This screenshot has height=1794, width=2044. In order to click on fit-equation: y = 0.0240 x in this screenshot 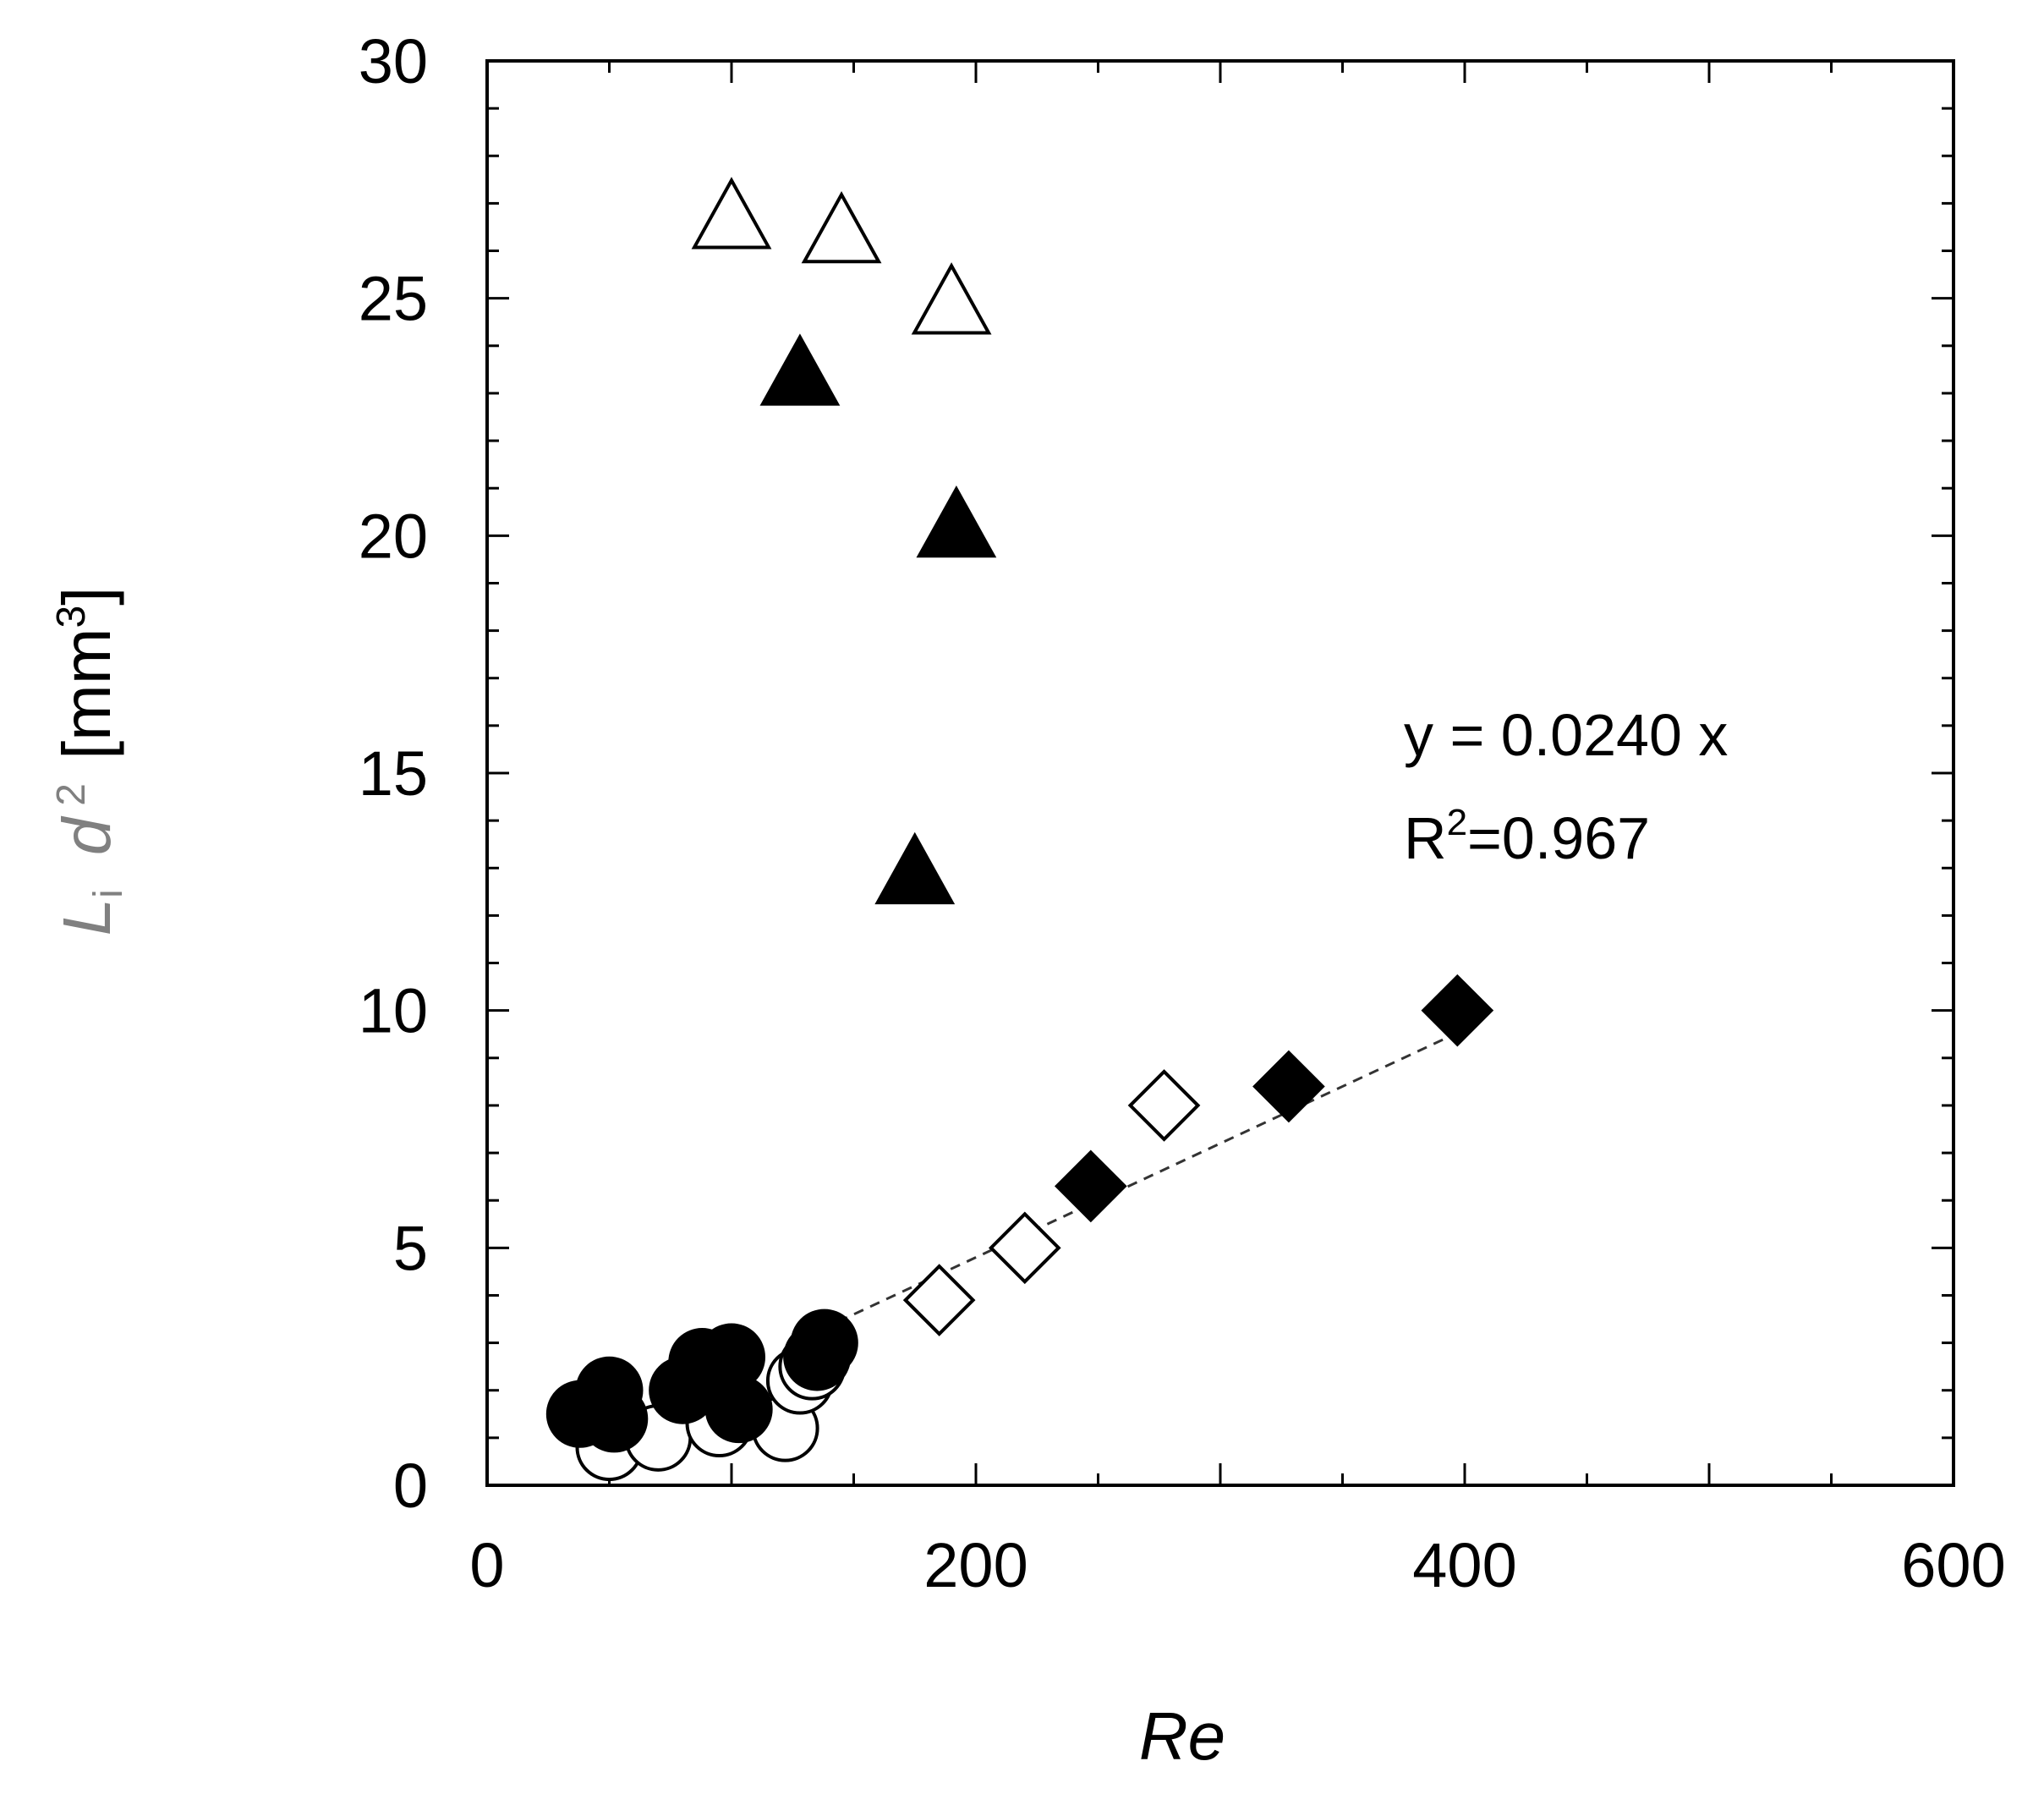, I will do `click(1566, 735)`.